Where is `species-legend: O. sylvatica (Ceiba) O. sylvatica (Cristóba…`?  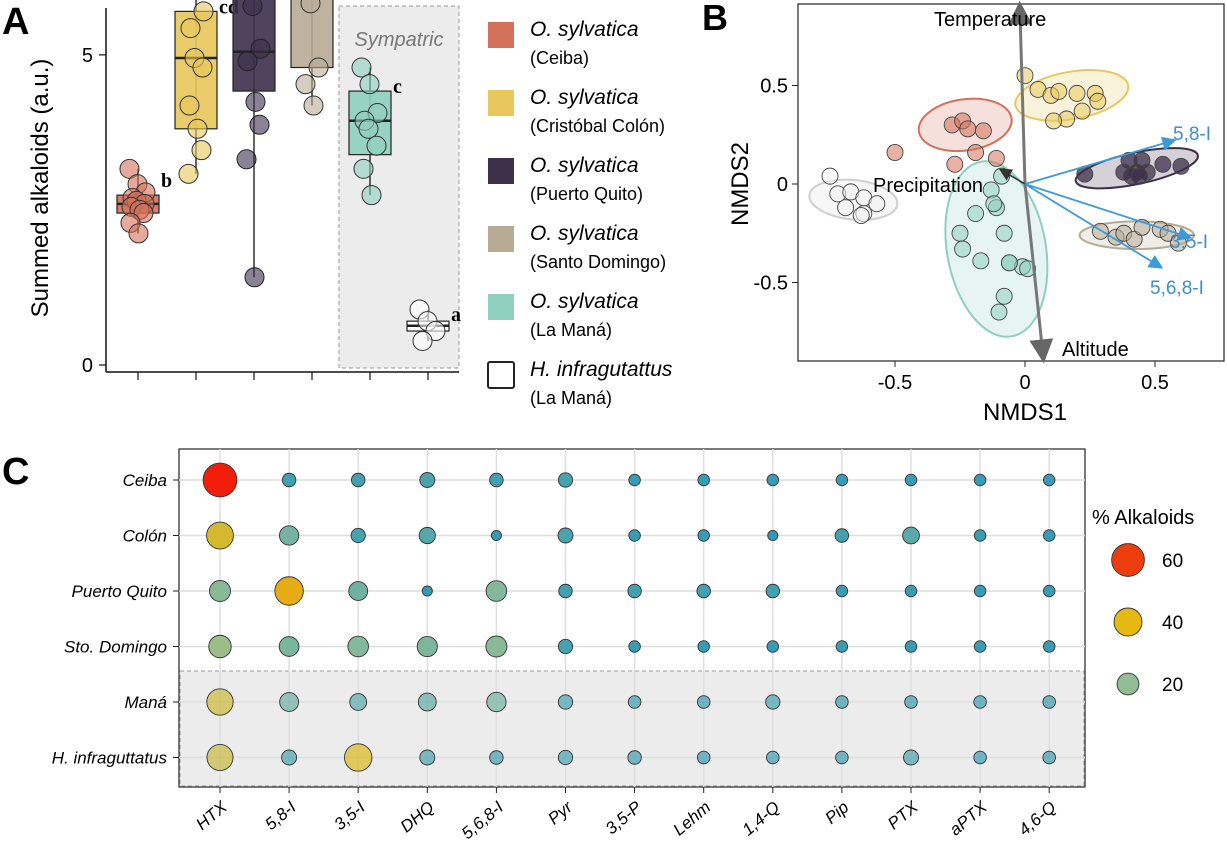 species-legend: O. sylvatica (Ceiba) O. sylvatica (Cristóba… is located at coordinates (580, 213).